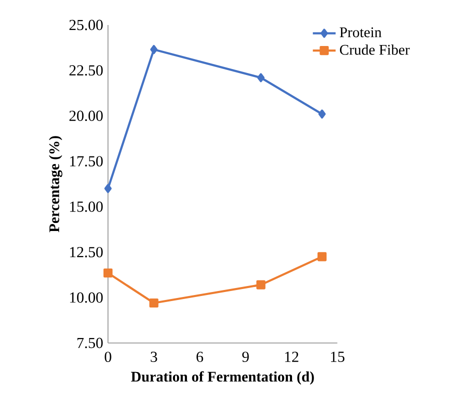 The width and height of the screenshot is (475, 417). What do you see at coordinates (86, 207) in the screenshot?
I see `y-tick-label: 15.00` at bounding box center [86, 207].